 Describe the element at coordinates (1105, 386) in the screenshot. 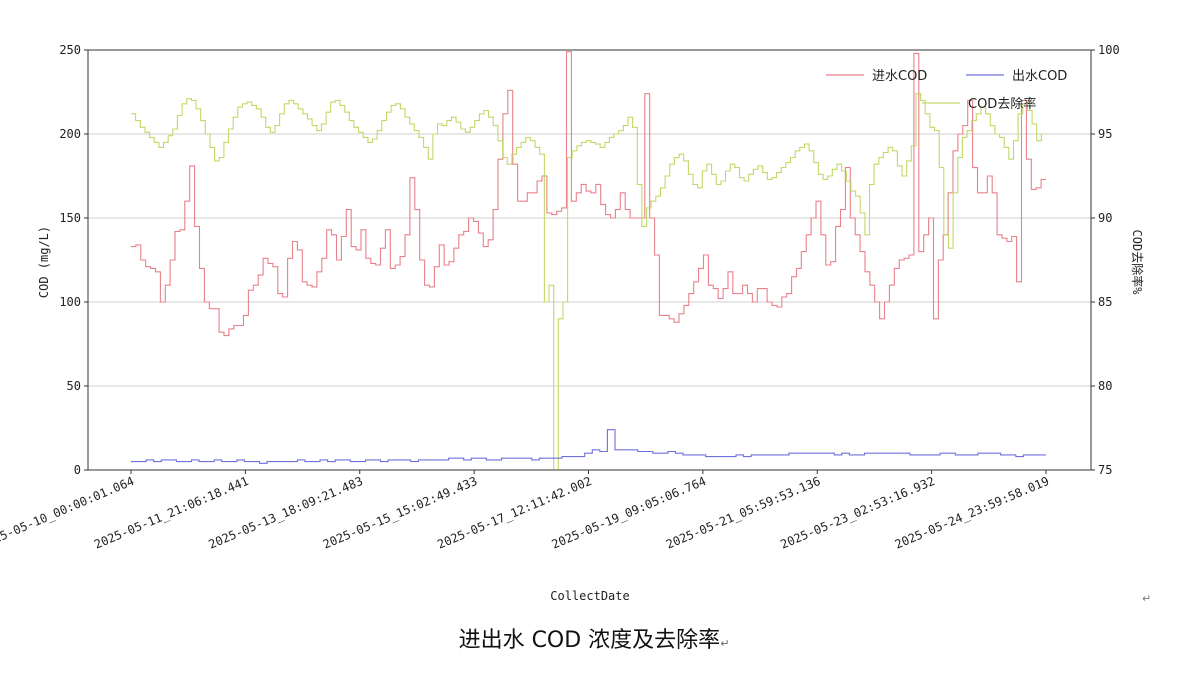

I see `y2-tick-label: 80` at that location.